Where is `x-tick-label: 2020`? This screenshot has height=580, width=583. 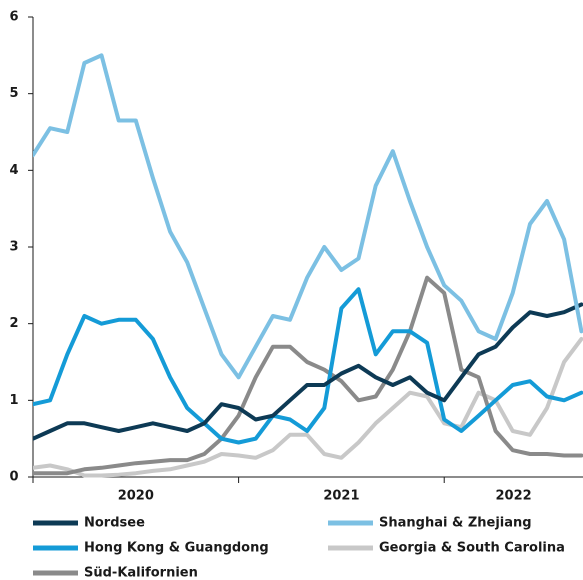 x-tick-label: 2020 is located at coordinates (136, 496).